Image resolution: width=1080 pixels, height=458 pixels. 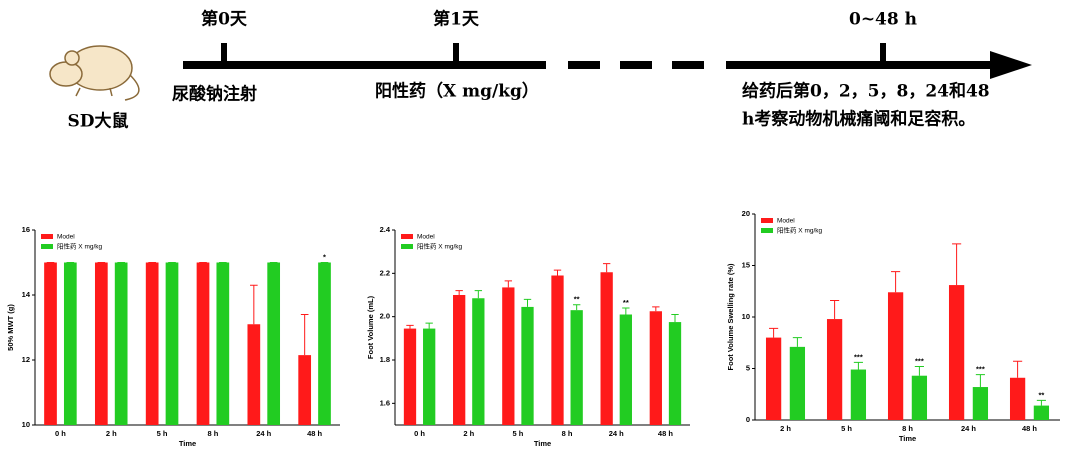 I want to click on time-label: 0~48 h, so click(x=883, y=20).